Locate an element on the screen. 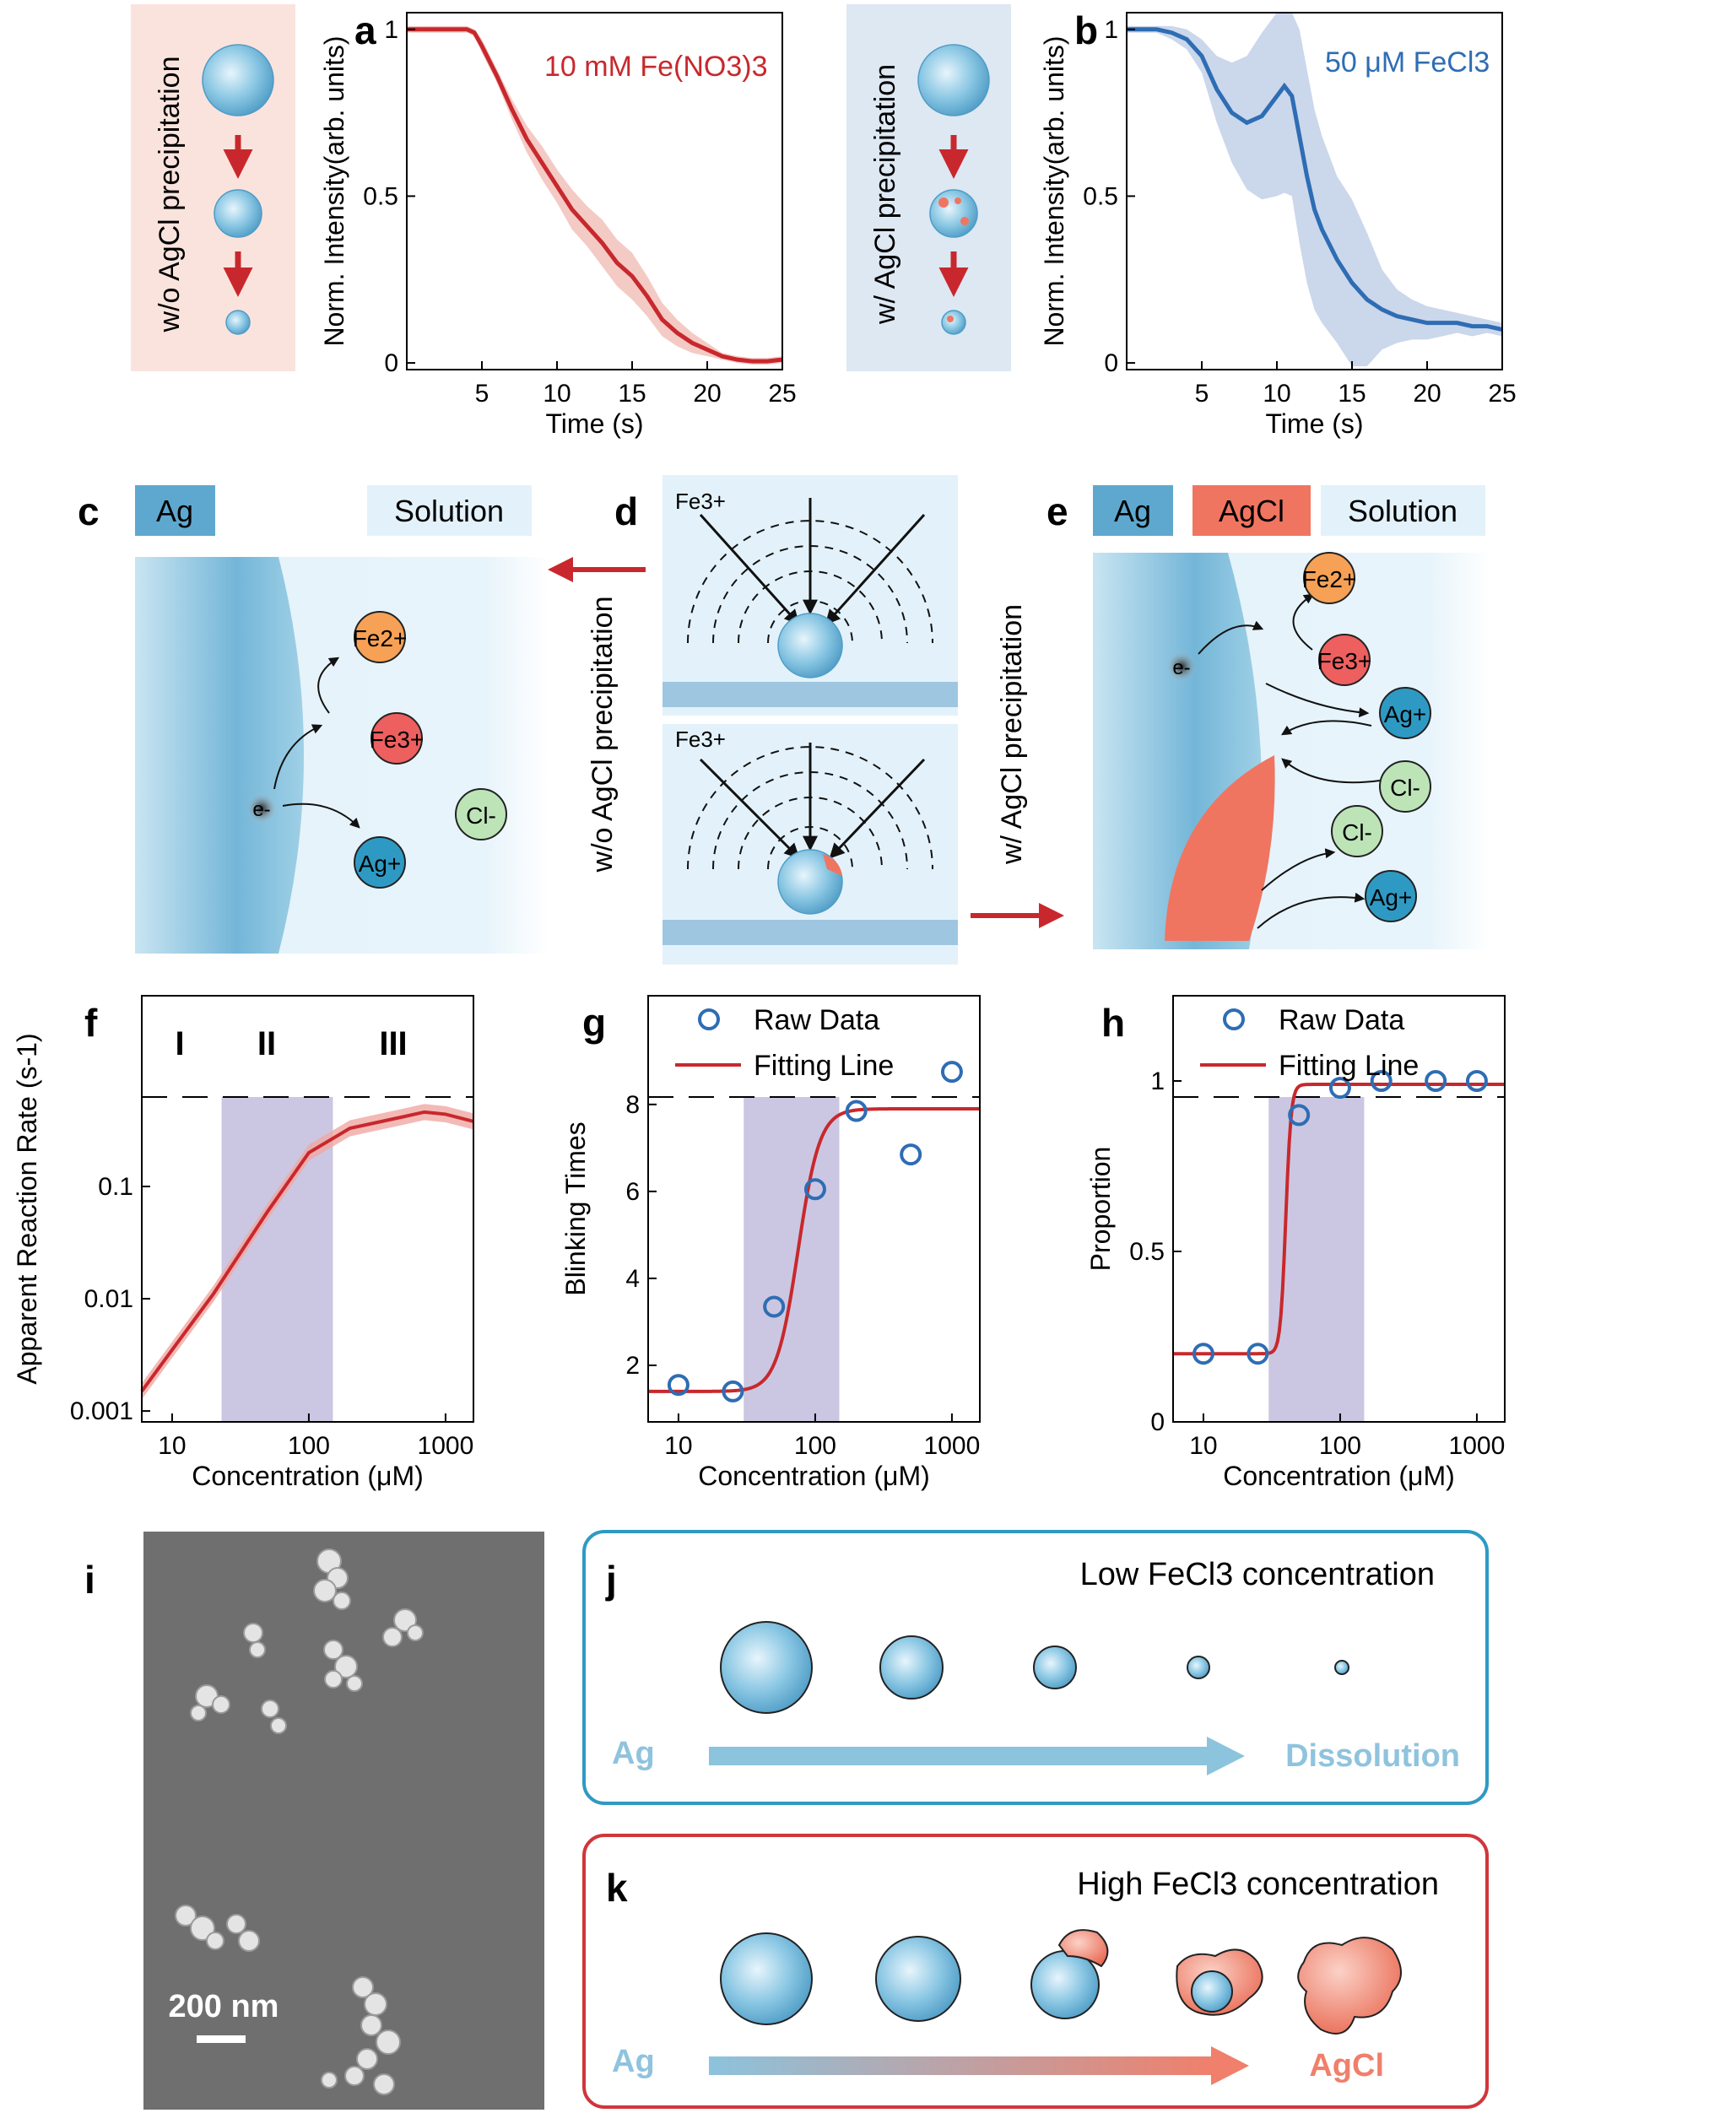 The image size is (1736, 2113). plot-frame-g is located at coordinates (814, 1209).